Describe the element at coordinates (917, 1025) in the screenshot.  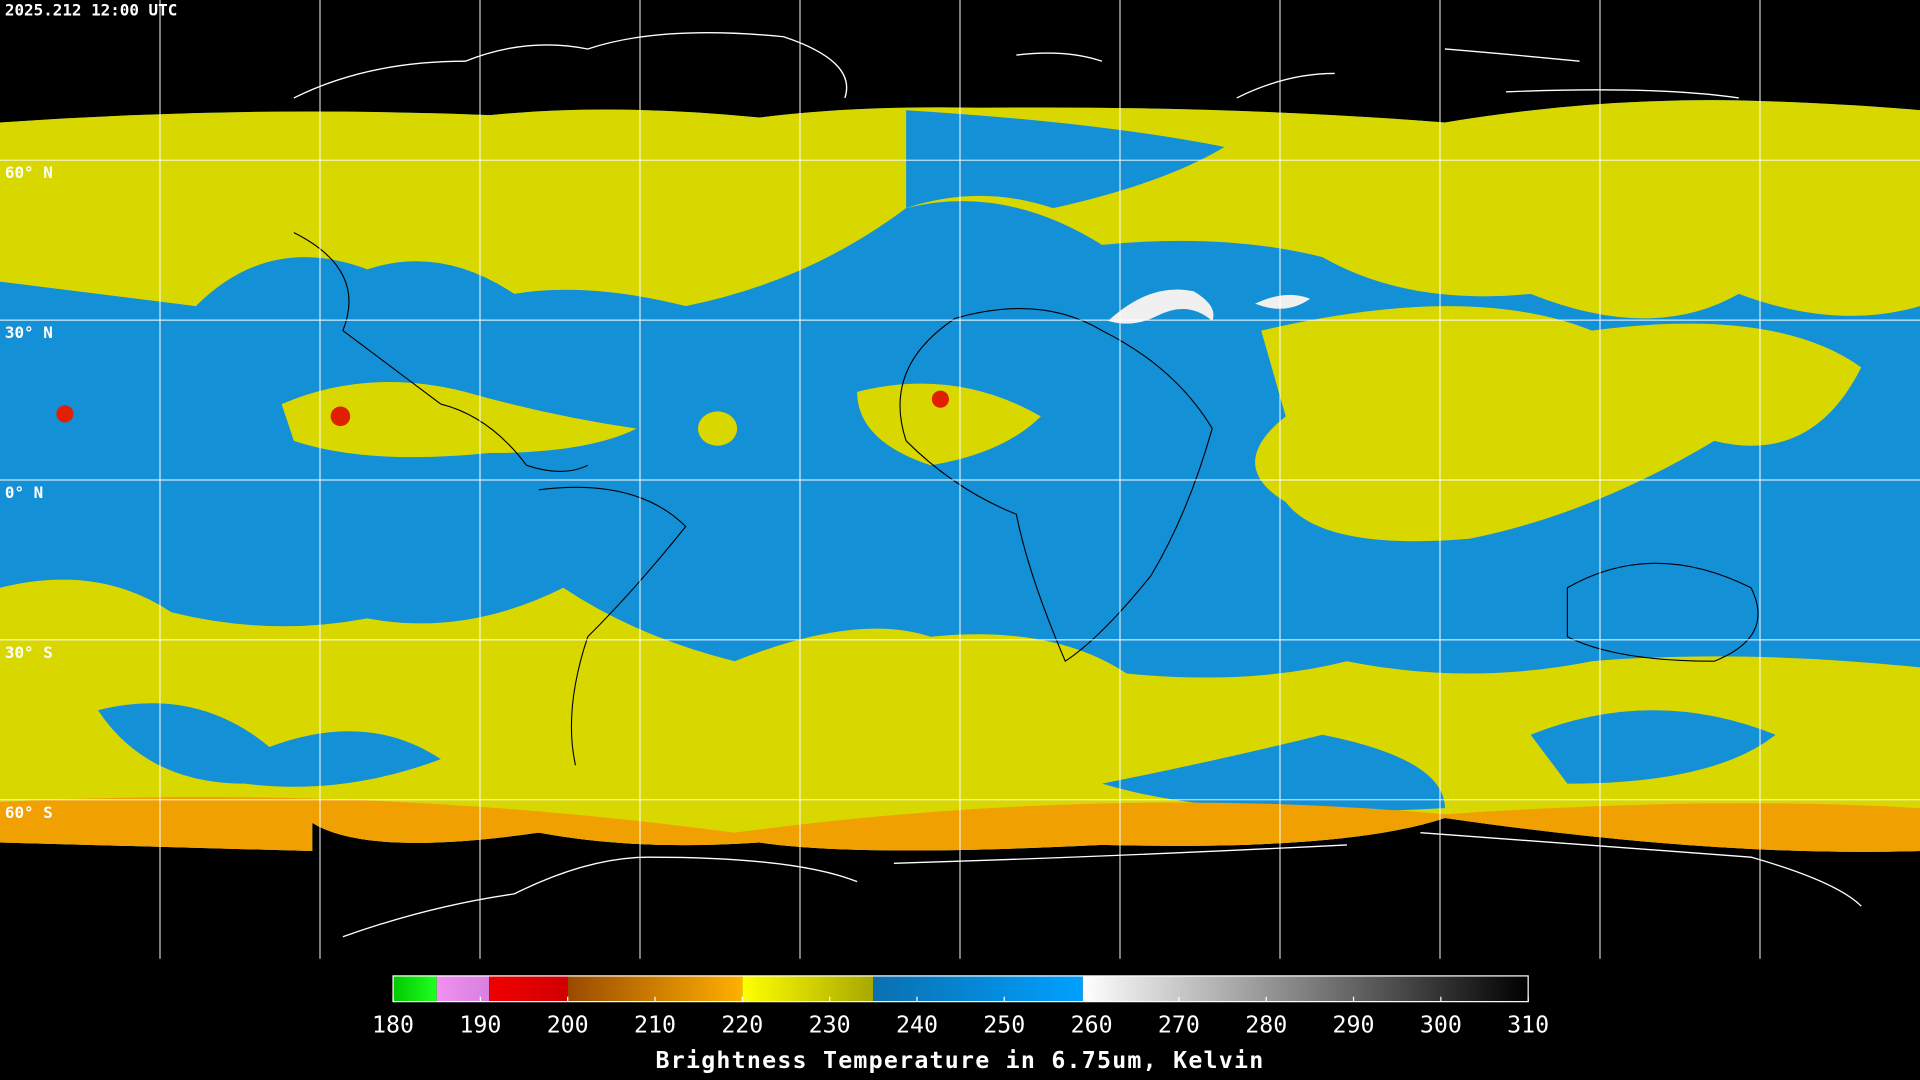
I see `colorbar-tick-label: 240` at that location.